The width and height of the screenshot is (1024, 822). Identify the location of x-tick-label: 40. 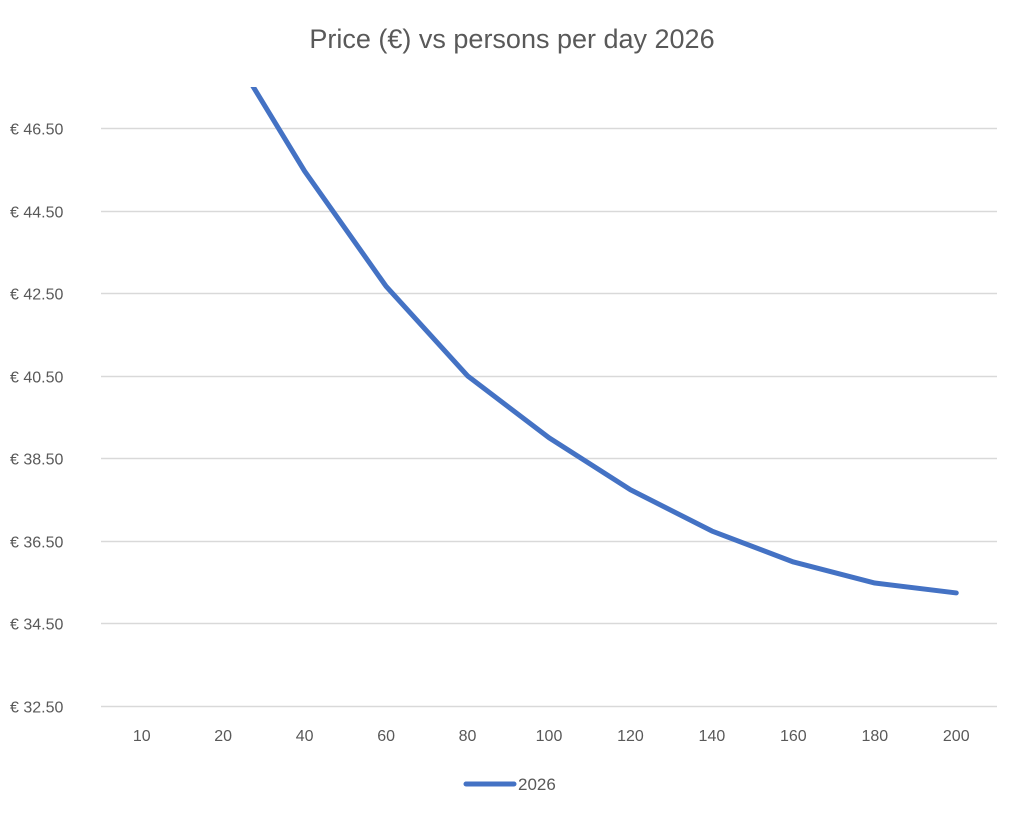
(305, 736).